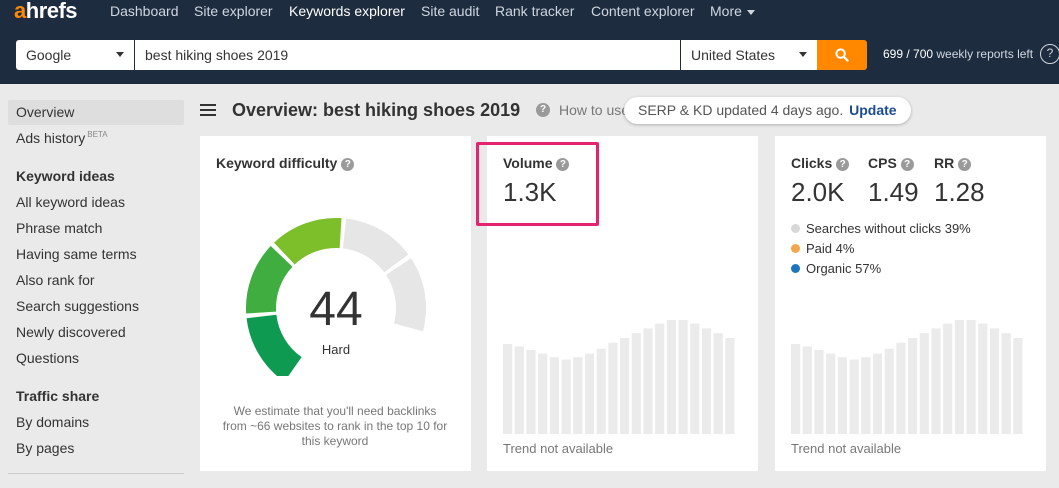 This screenshot has width=1059, height=488. Describe the element at coordinates (55, 280) in the screenshot. I see `sidebar-item-also-rank-for: Also rank for` at that location.